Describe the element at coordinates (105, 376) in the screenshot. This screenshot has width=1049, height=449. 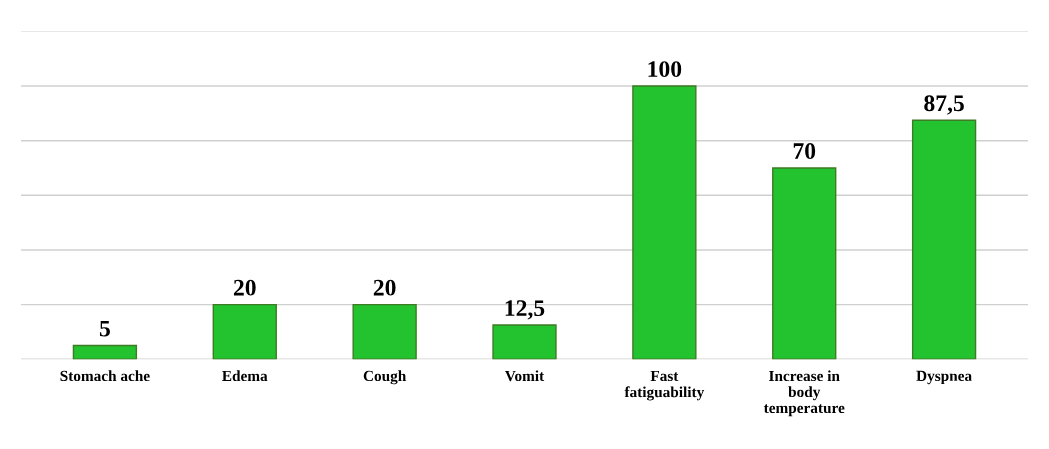
I see `x-tick-label: Stomach ache` at that location.